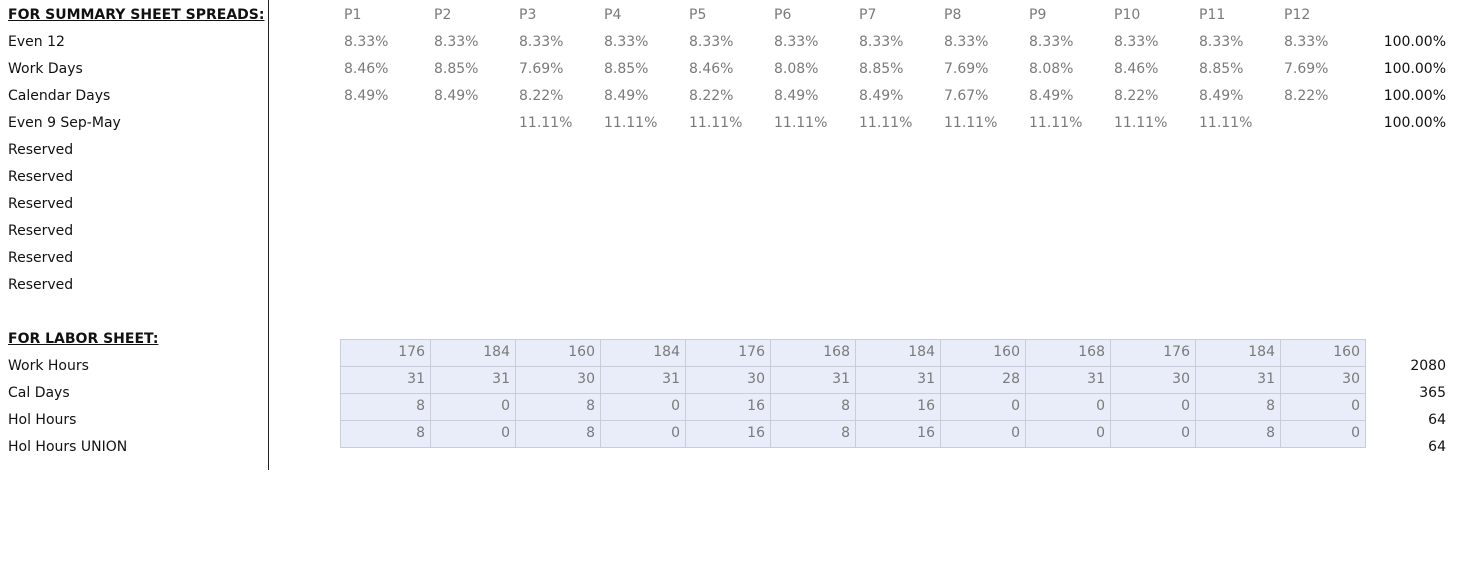 This screenshot has height=574, width=1458. Describe the element at coordinates (83, 339) in the screenshot. I see `section-header: FOR LABOR SHEET:` at that location.